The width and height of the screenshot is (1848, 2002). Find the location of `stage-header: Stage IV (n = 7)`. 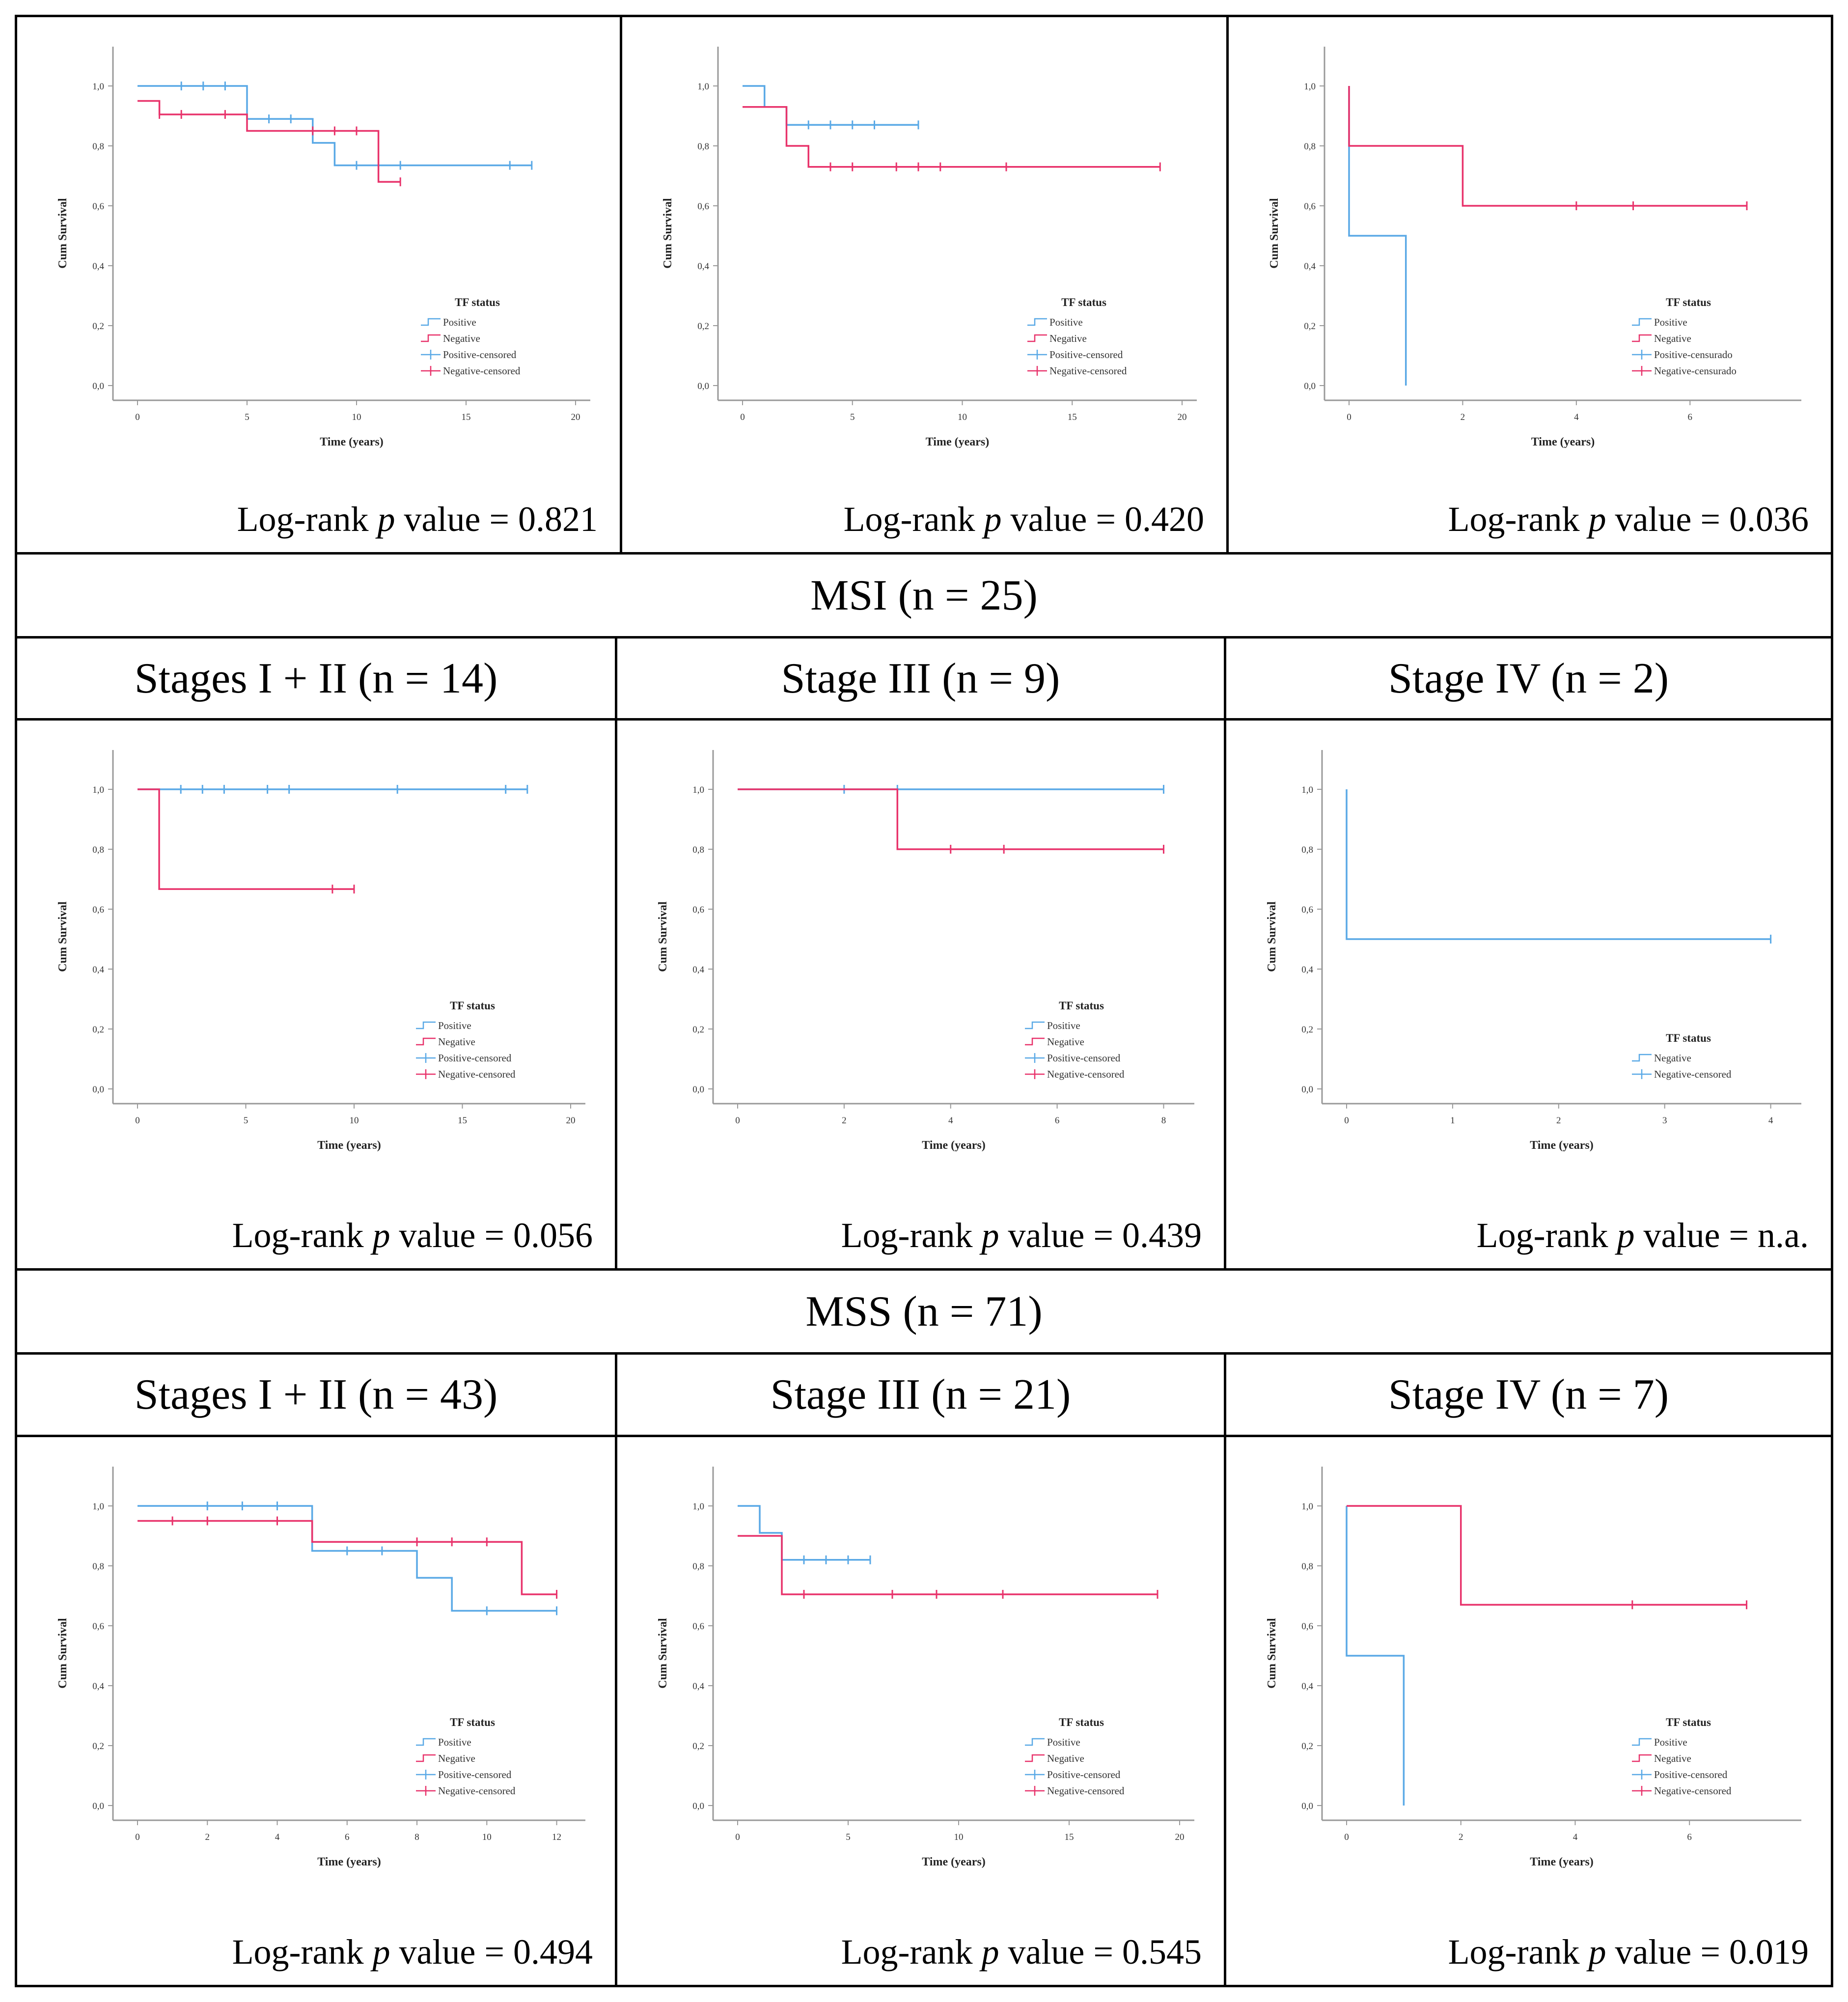

stage-header: Stage IV (n = 7) is located at coordinates (1528, 1394).